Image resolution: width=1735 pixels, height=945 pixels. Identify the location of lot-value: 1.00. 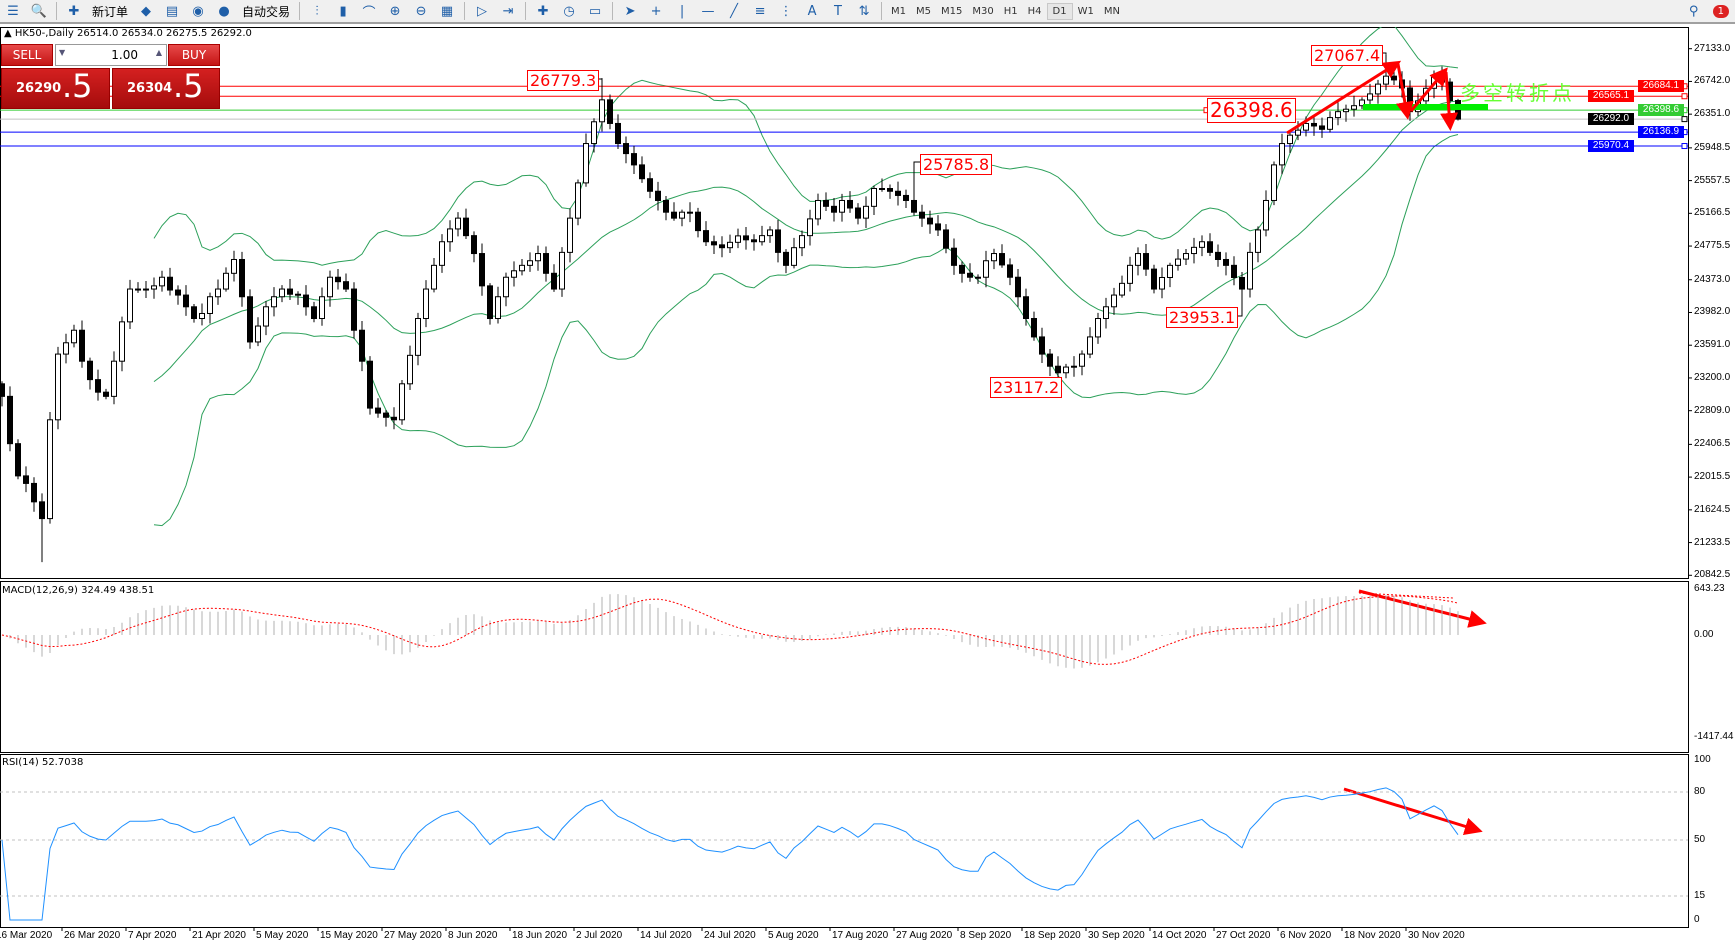
(124, 55).